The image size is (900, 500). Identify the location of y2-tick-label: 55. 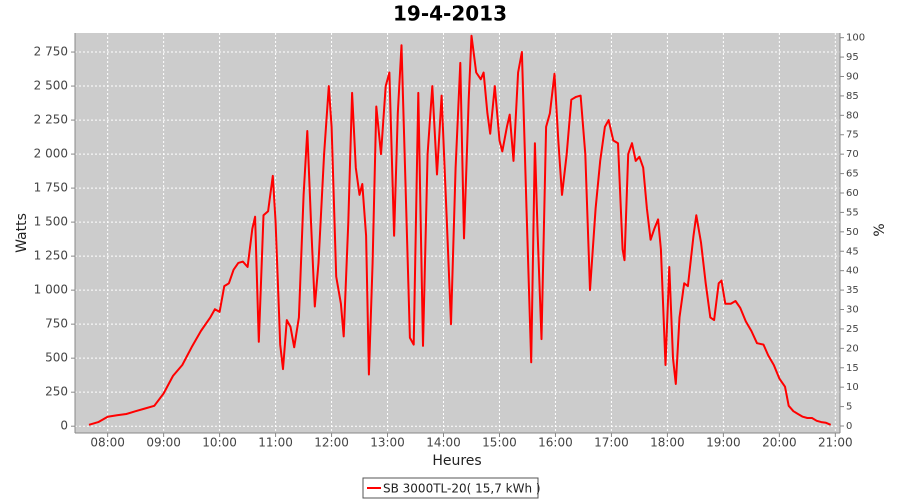
(852, 212).